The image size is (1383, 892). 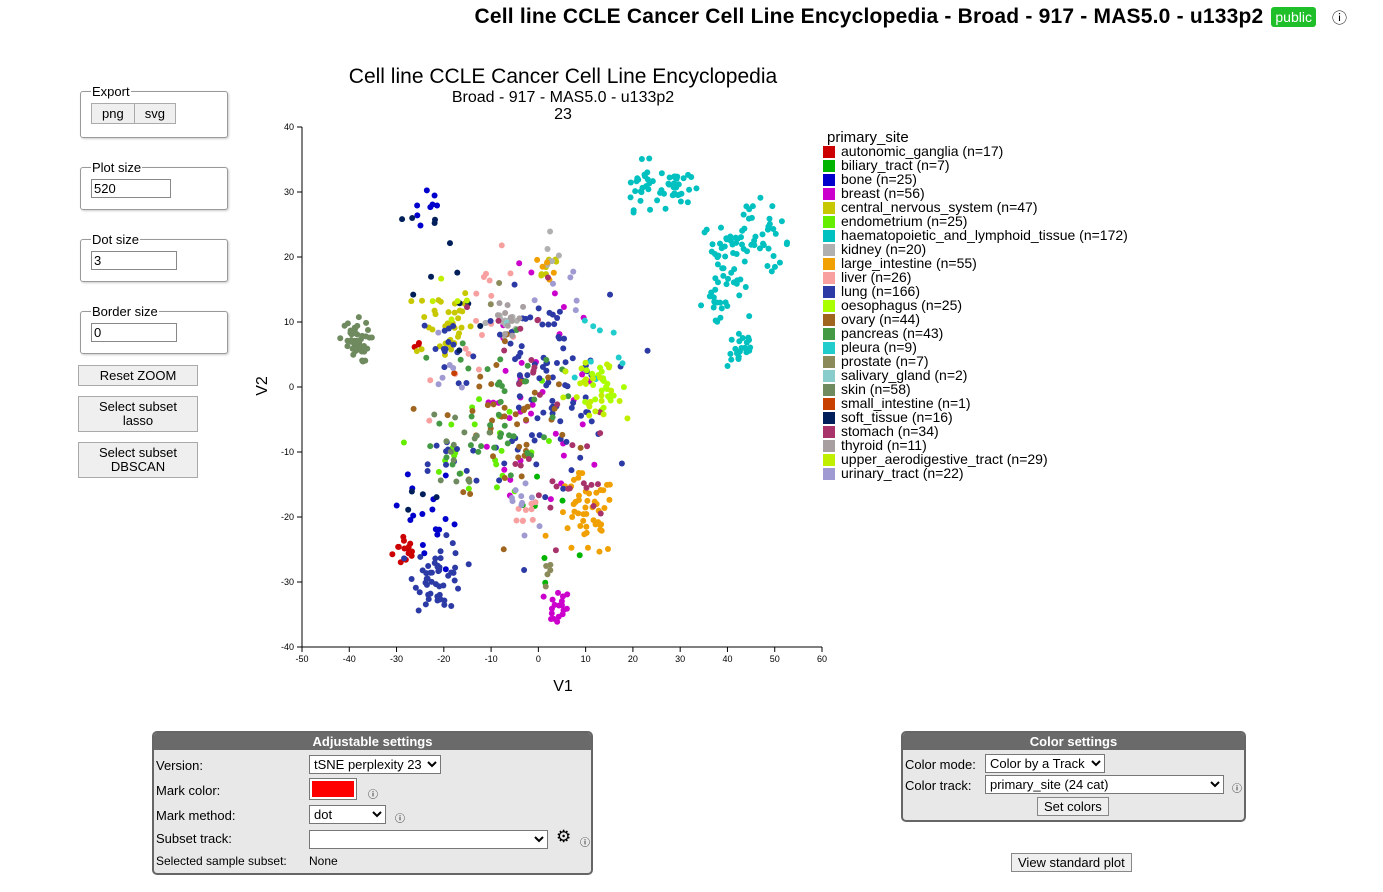 What do you see at coordinates (373, 795) in the screenshot?
I see `mark-color-info-icon: ⓘ` at bounding box center [373, 795].